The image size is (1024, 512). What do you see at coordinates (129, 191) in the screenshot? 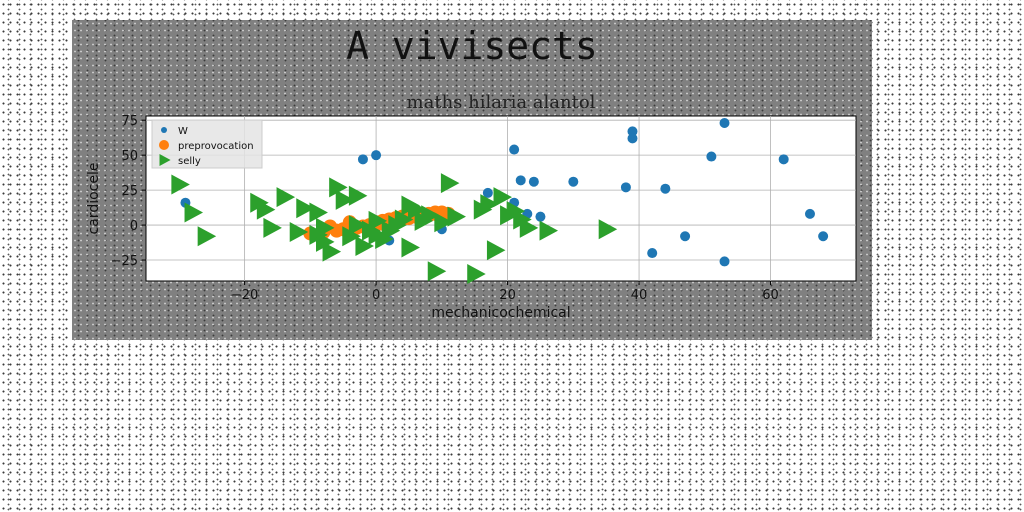
I see `y-tick-label: 25` at bounding box center [129, 191].